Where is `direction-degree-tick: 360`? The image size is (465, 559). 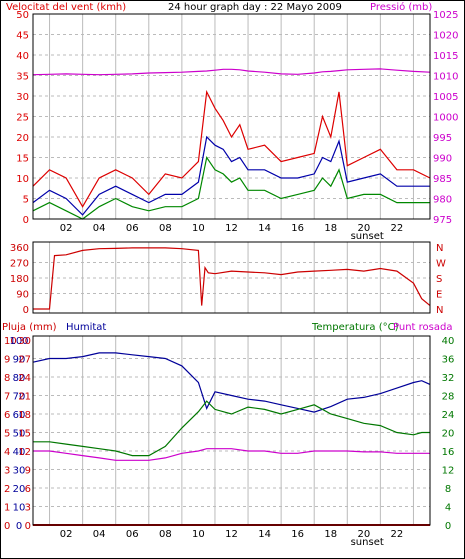 direction-degree-tick: 360 is located at coordinates (19, 248).